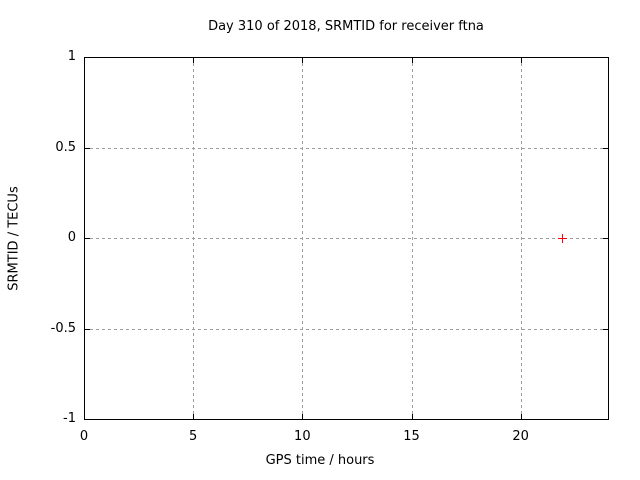 This screenshot has width=640, height=480. Describe the element at coordinates (69, 418) in the screenshot. I see `y-tick-label: -1` at that location.